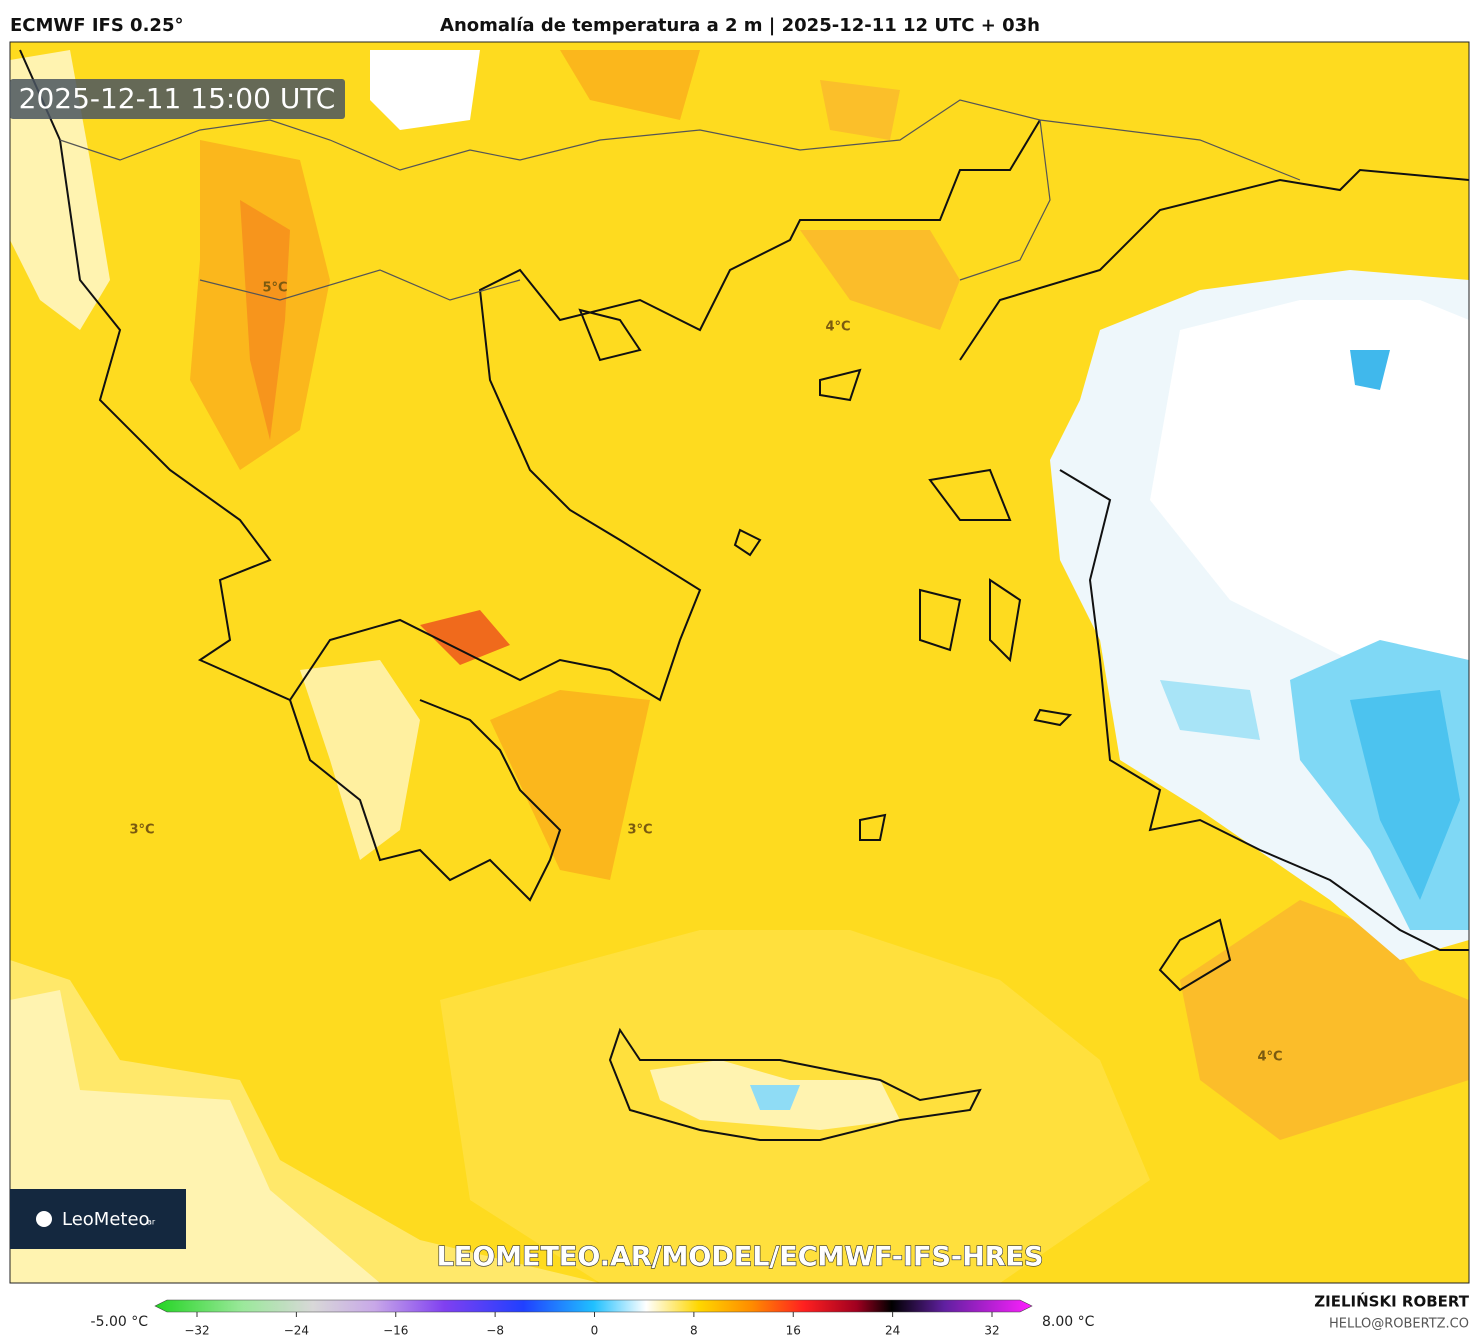  Describe the element at coordinates (1391, 1301) in the screenshot. I see `author-name: ZIELIŃSKI ROBERT` at that location.